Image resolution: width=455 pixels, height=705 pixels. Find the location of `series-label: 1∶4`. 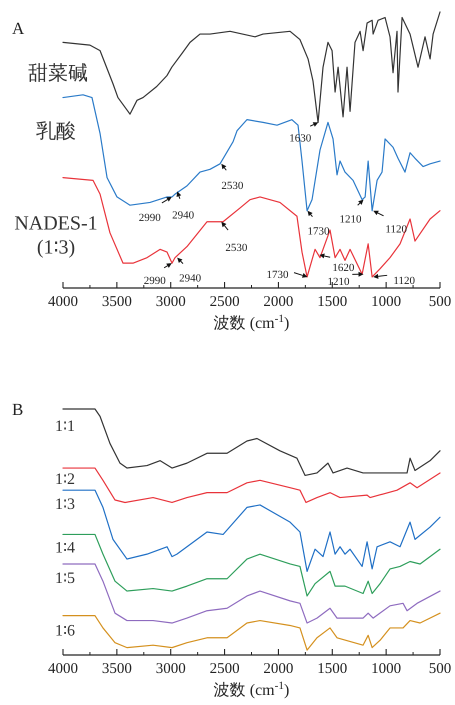

series-label: 1∶4 is located at coordinates (65, 547).